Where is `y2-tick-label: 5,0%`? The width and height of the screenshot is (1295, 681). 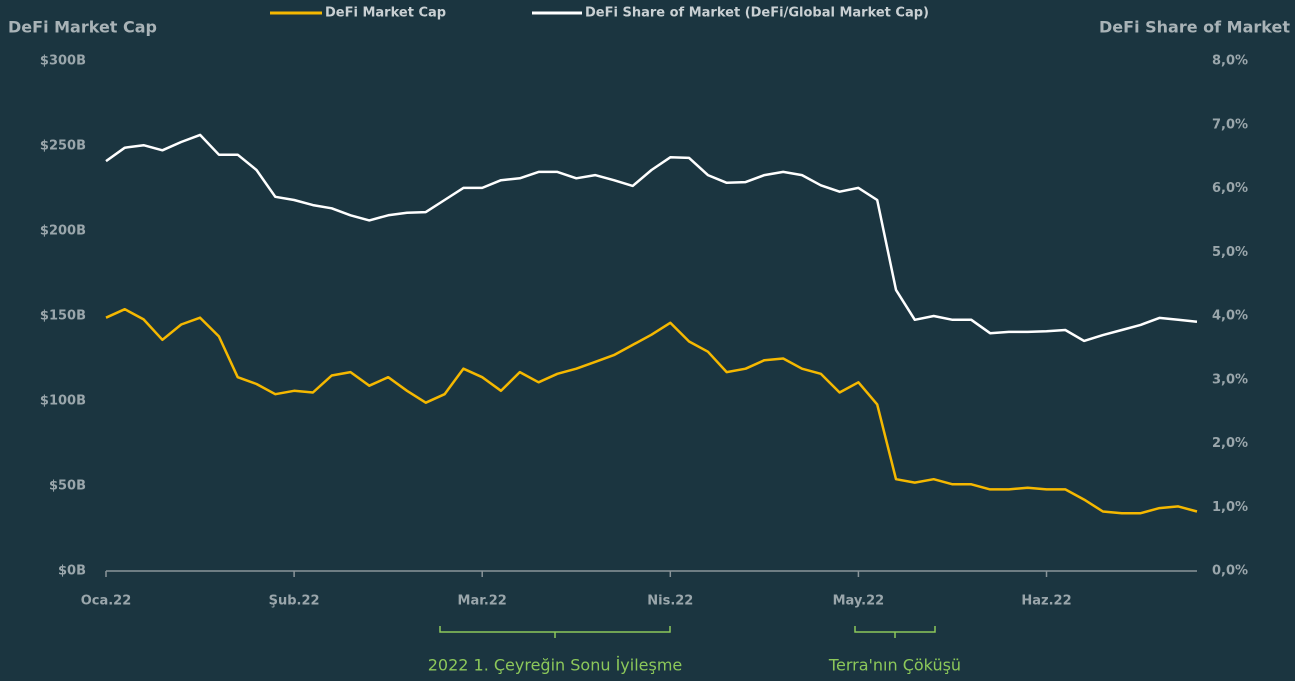 y2-tick-label: 5,0% is located at coordinates (1230, 252).